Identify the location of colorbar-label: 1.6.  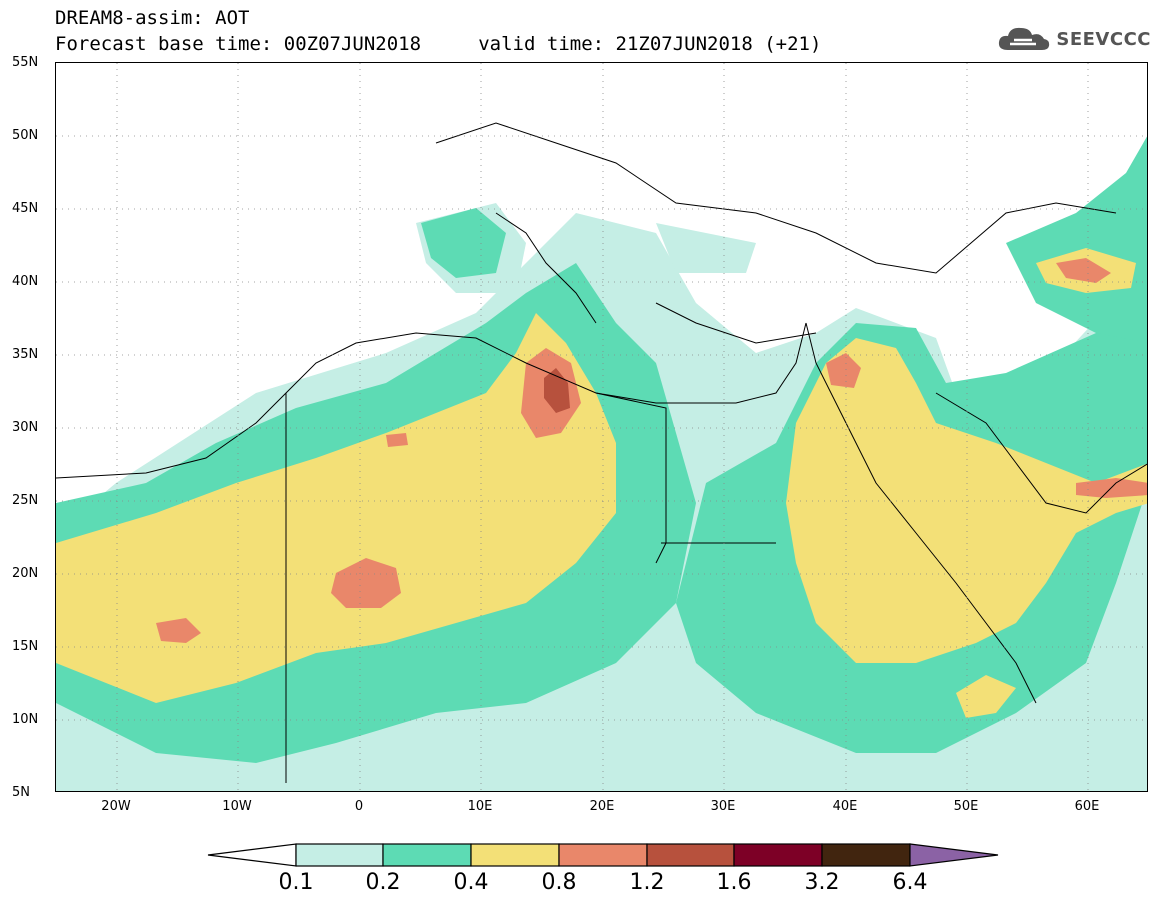
(734, 882).